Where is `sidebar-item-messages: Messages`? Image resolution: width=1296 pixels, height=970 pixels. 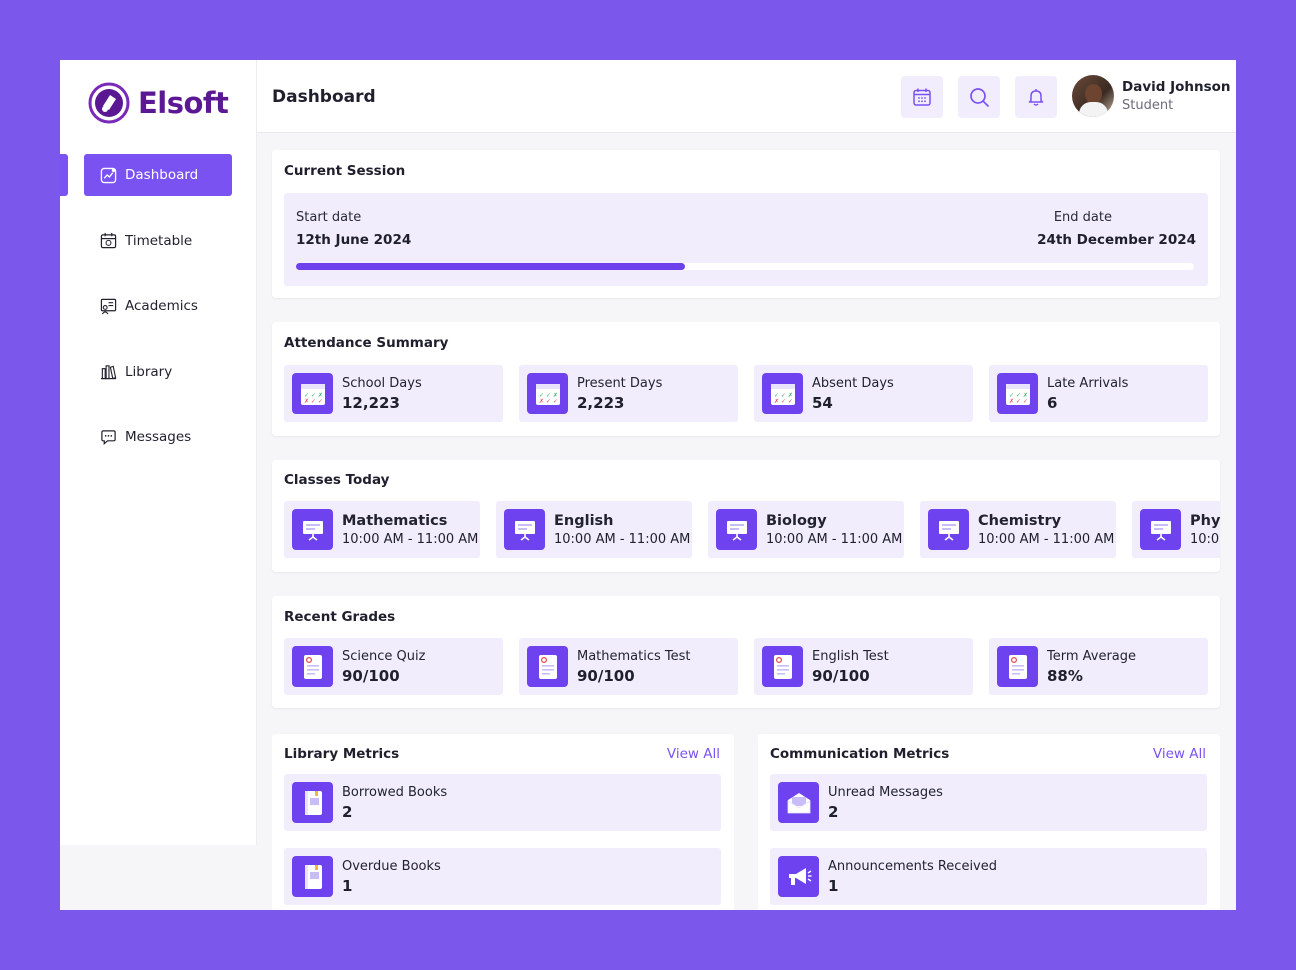 sidebar-item-messages: Messages is located at coordinates (158, 437).